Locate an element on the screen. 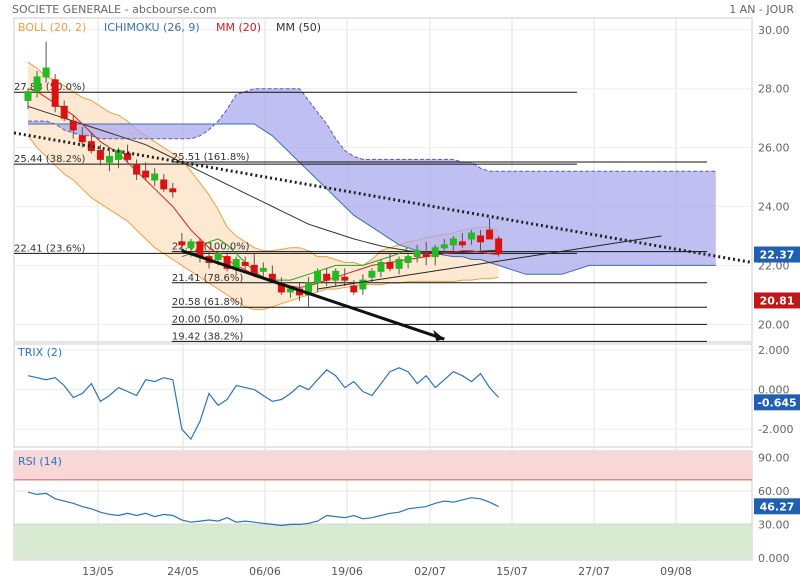 Image resolution: width=800 pixels, height=584 pixels. y-tick-label: 2.000 is located at coordinates (774, 350).